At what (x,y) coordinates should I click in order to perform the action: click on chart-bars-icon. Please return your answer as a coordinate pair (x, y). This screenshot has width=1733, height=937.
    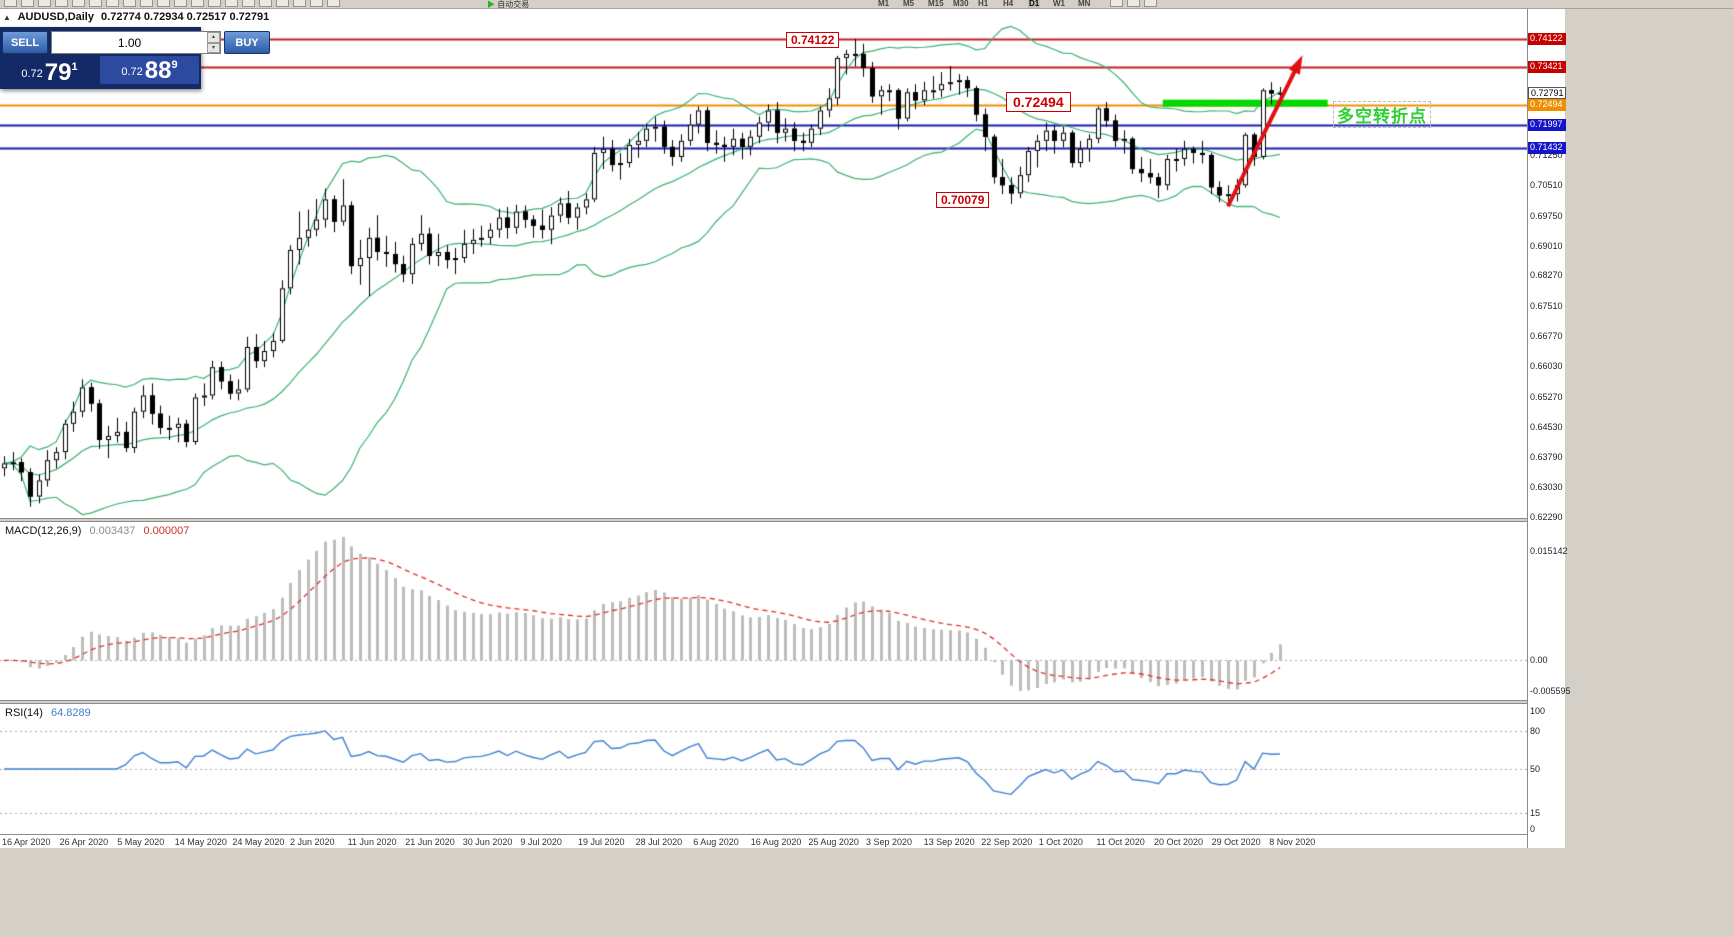
    Looking at the image, I should click on (27, 3).